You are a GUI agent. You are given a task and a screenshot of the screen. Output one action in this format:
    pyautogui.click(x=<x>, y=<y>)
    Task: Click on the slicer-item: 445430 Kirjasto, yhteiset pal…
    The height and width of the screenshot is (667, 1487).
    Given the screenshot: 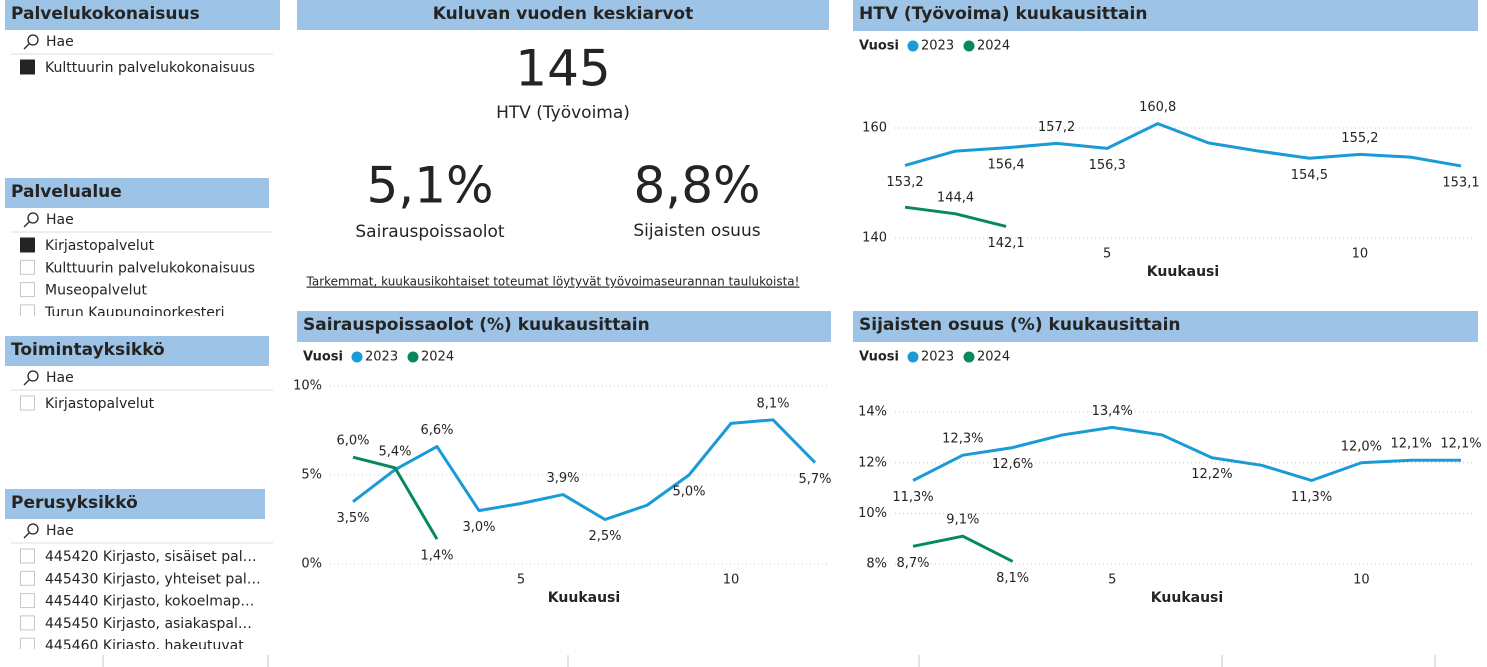 What is the action you would take?
    pyautogui.click(x=153, y=579)
    